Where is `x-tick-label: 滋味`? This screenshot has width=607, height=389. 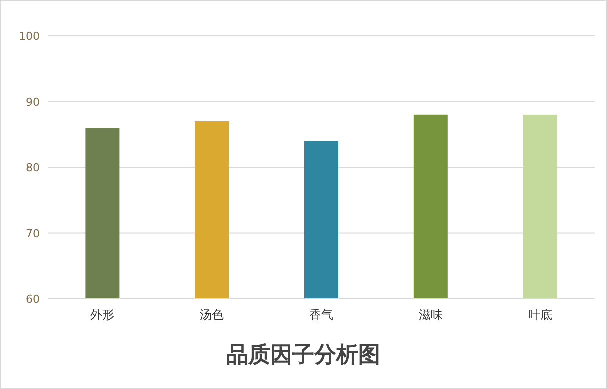
x-tick-label: 滋味 is located at coordinates (430, 315).